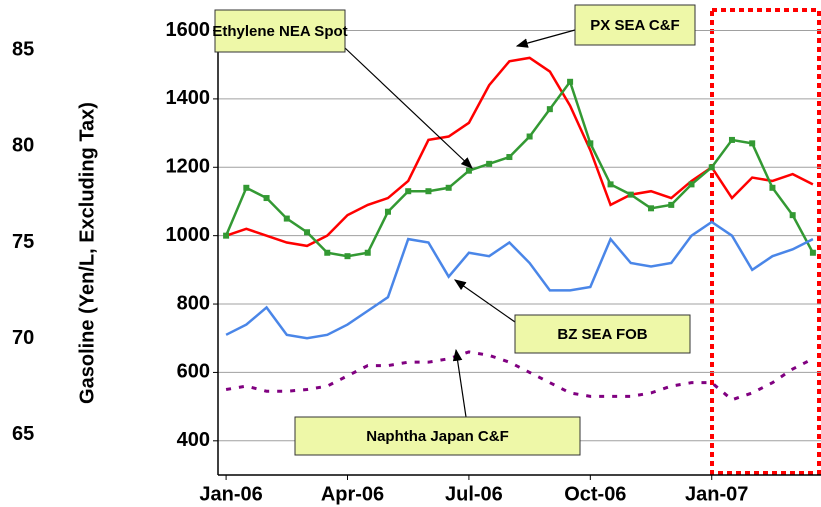  I want to click on x-tick-label: Jul-06, so click(474, 494).